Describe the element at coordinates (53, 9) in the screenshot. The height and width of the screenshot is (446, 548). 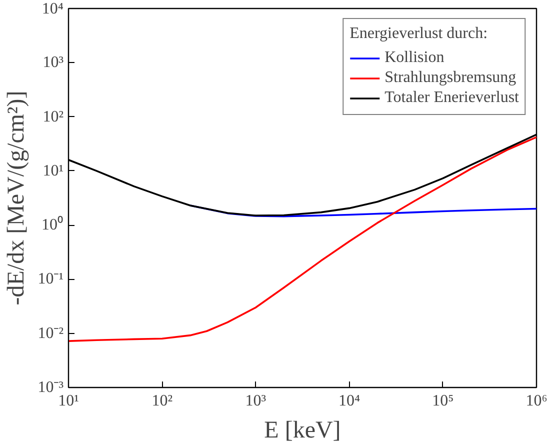
I see `y-tick-label: 10⁴` at that location.